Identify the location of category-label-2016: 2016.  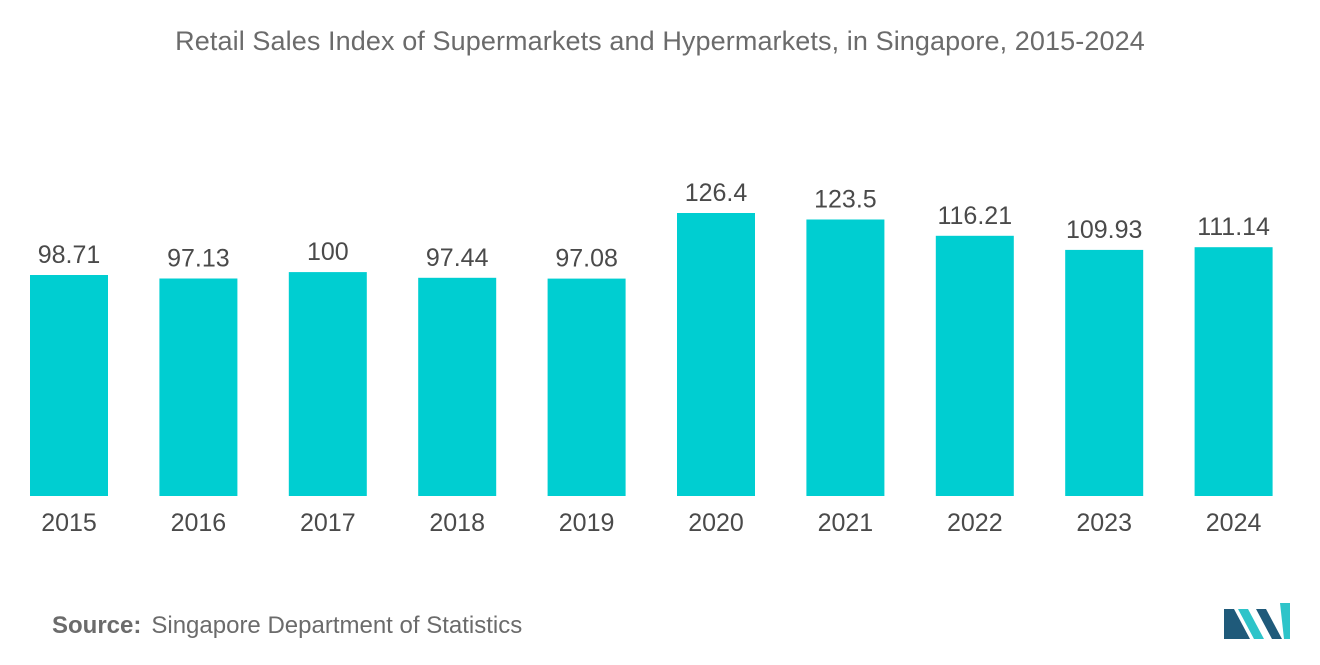
(199, 523).